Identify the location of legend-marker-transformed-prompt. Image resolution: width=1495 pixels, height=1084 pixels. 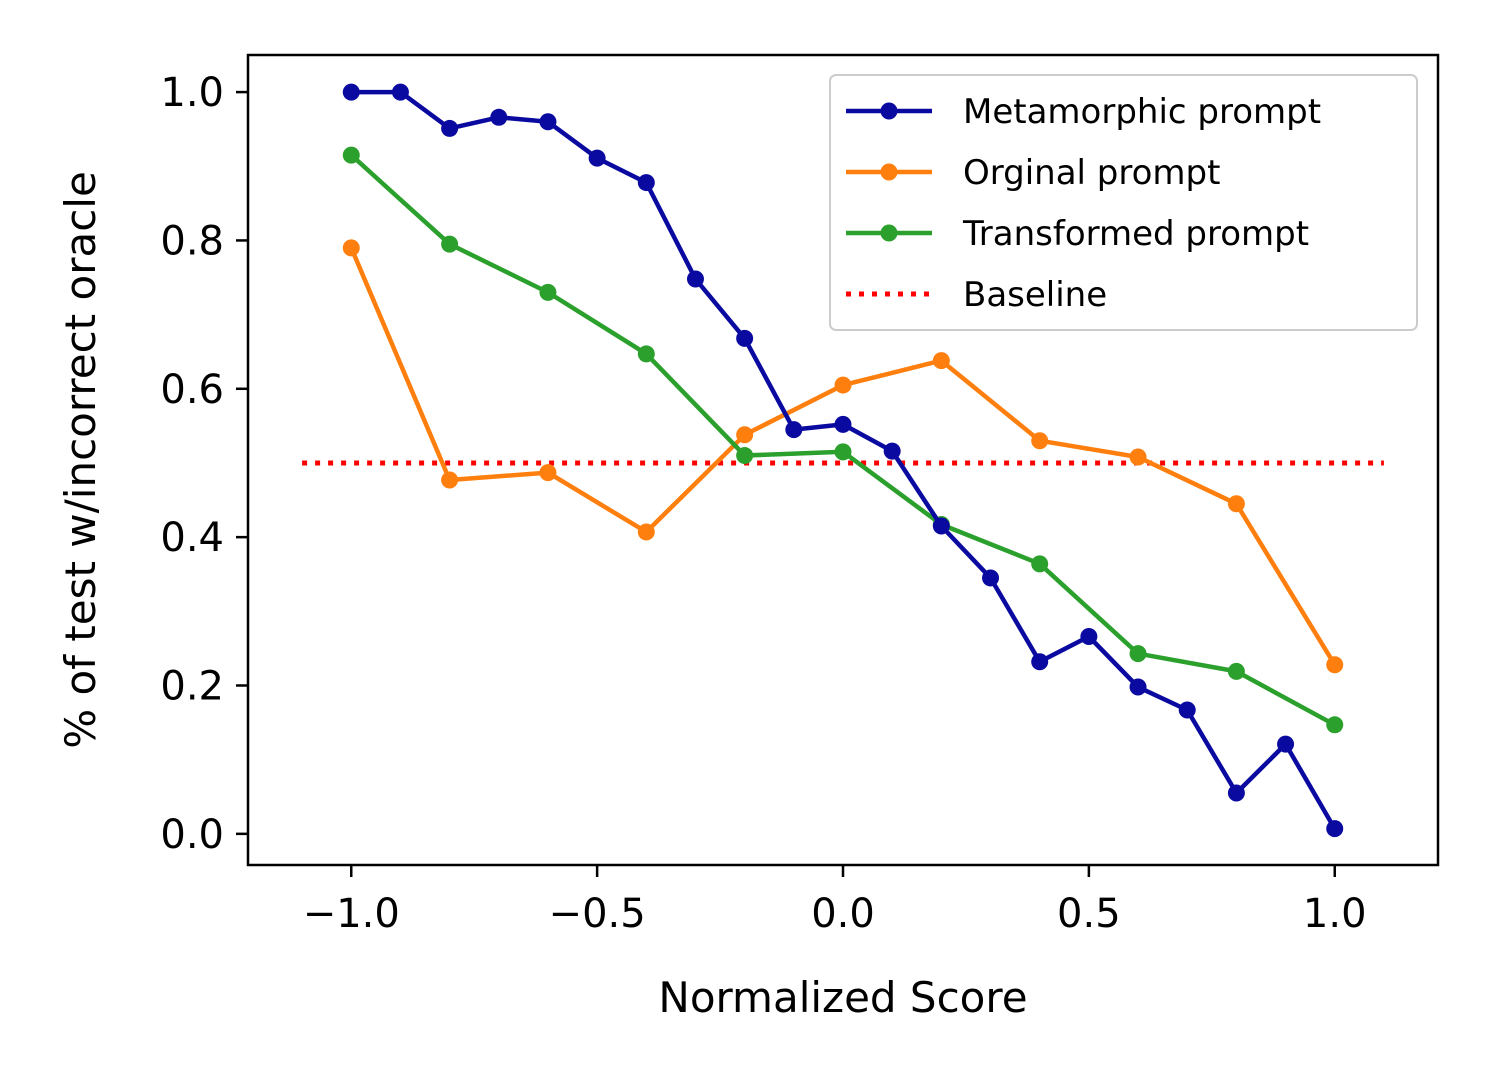
(889, 233).